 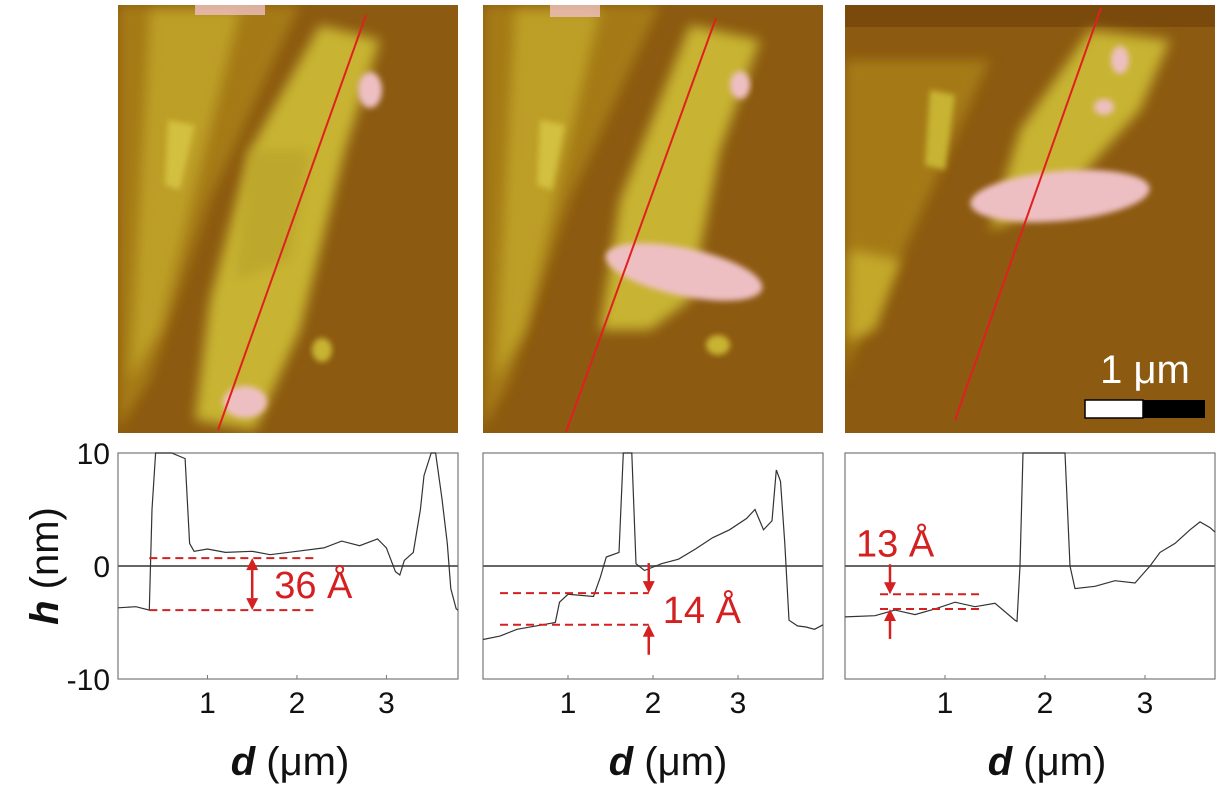 I want to click on height-trace-middle, so click(x=653, y=546).